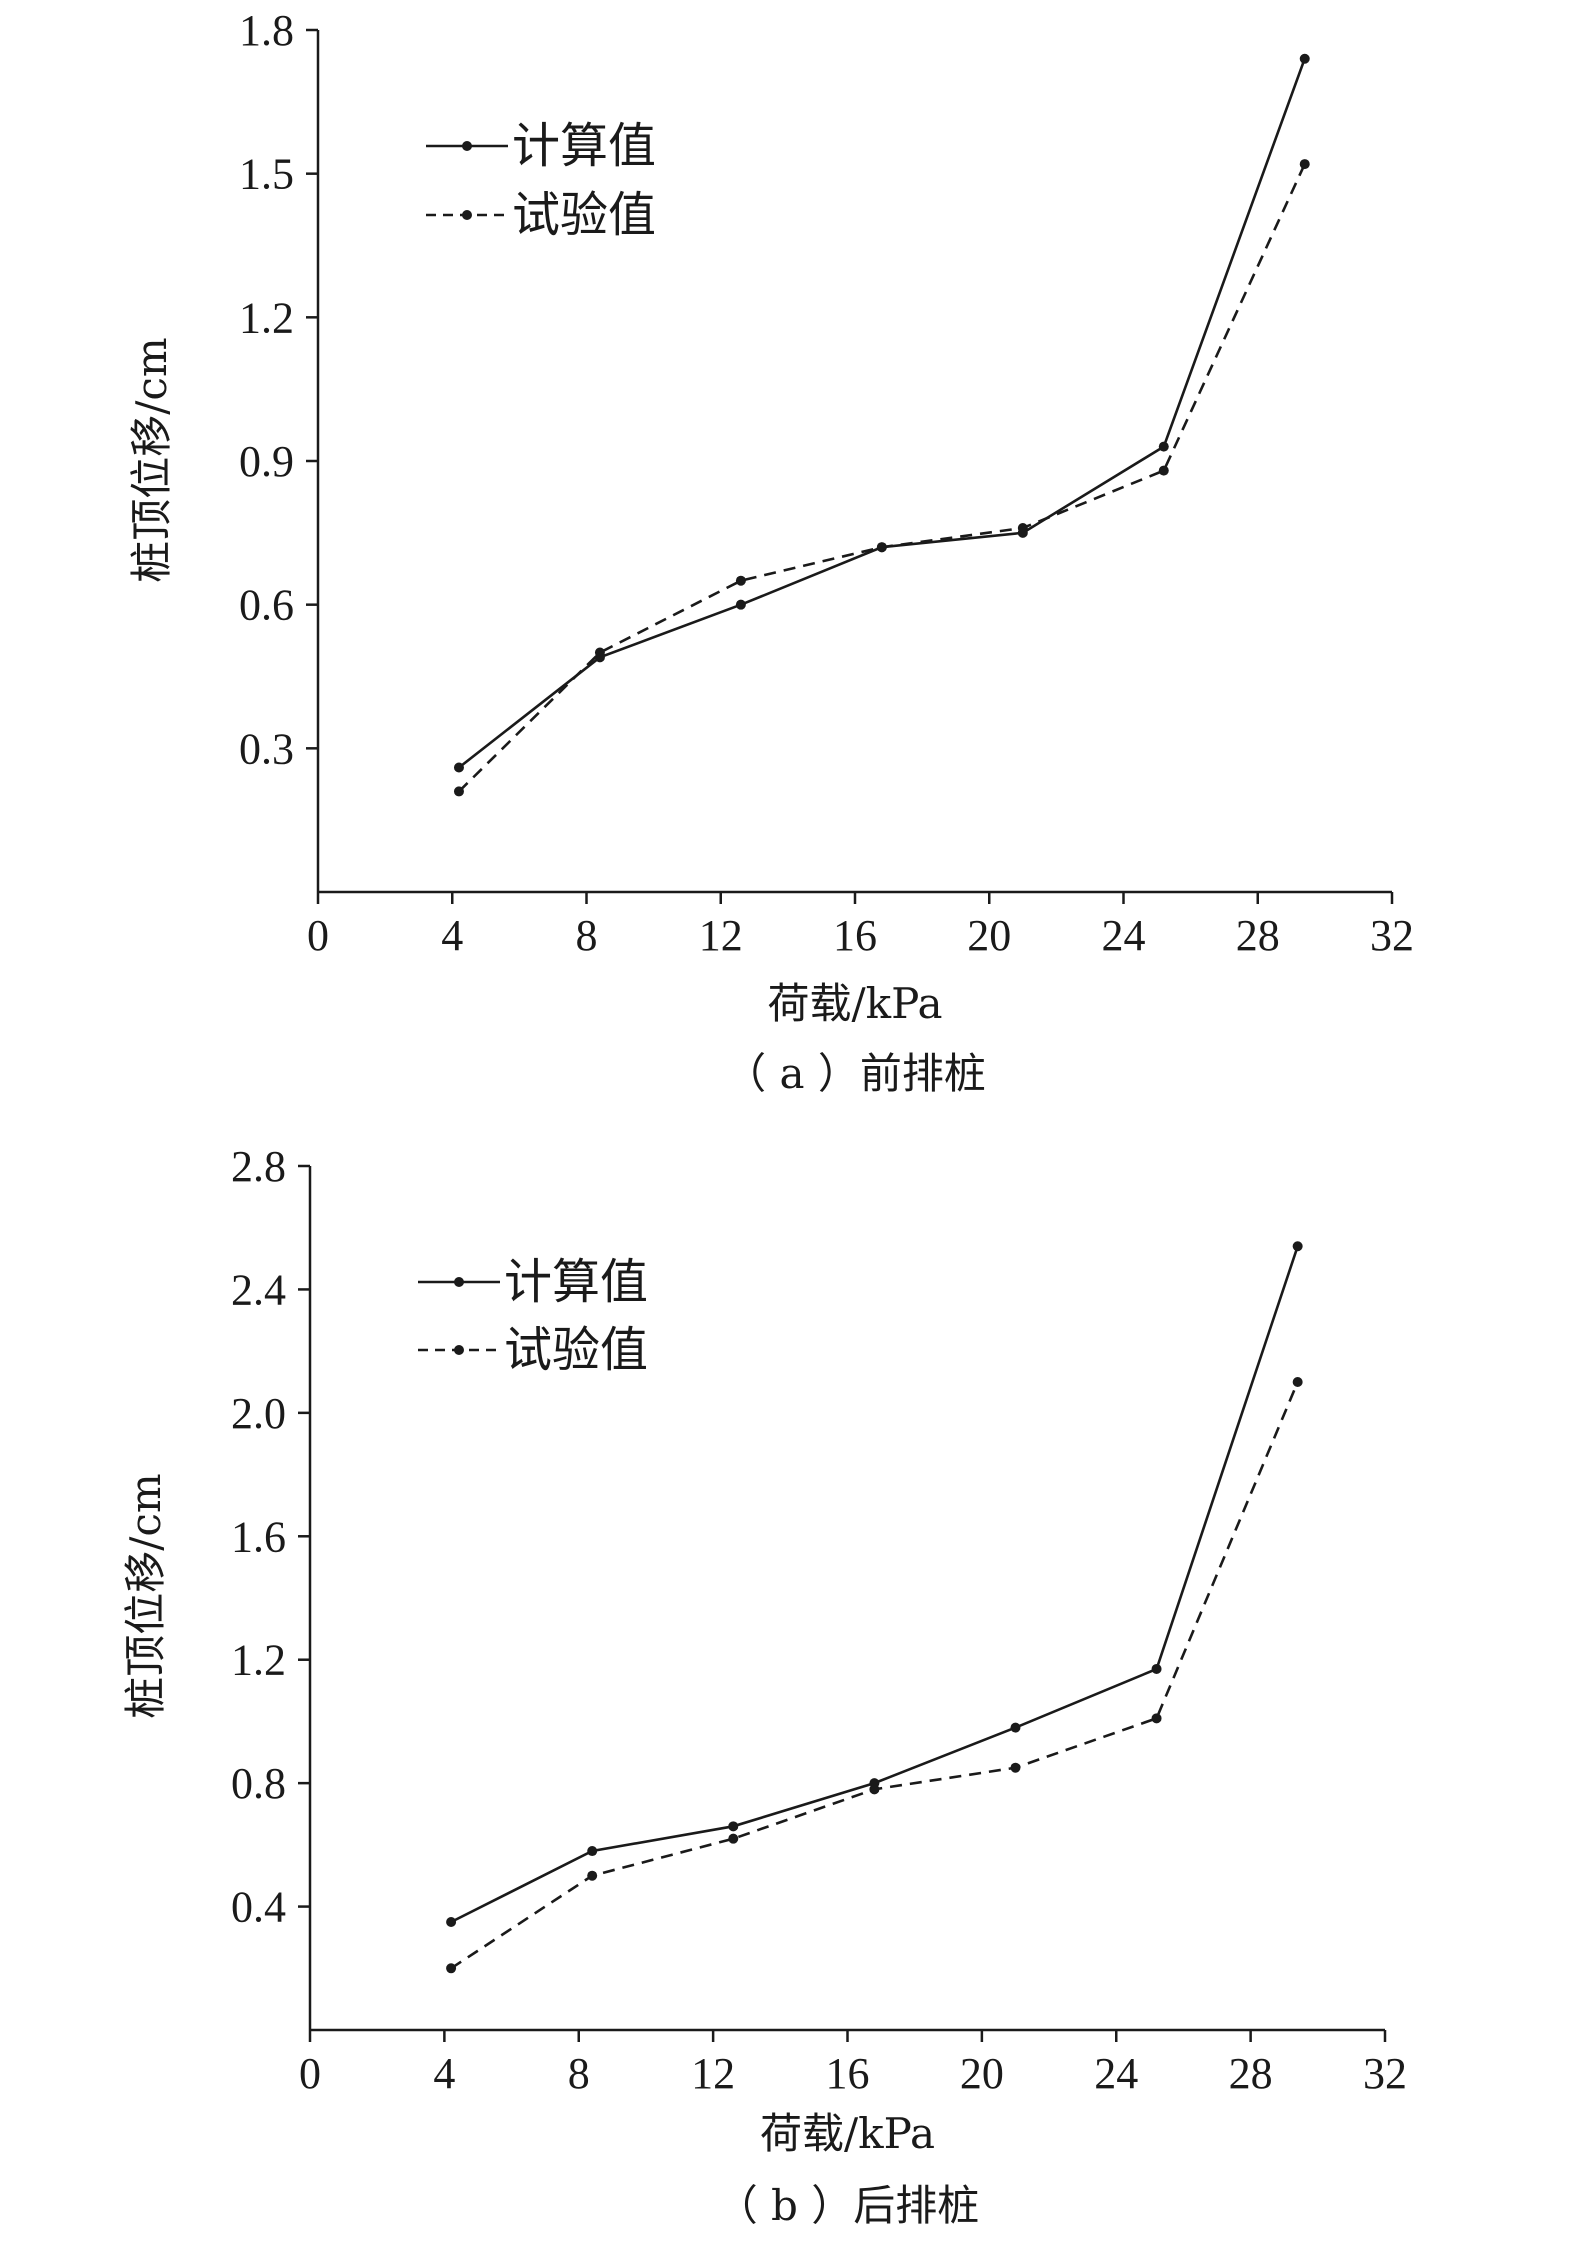 The width and height of the screenshot is (1575, 2256). What do you see at coordinates (266, 174) in the screenshot?
I see `y-tick-label: 1.5` at bounding box center [266, 174].